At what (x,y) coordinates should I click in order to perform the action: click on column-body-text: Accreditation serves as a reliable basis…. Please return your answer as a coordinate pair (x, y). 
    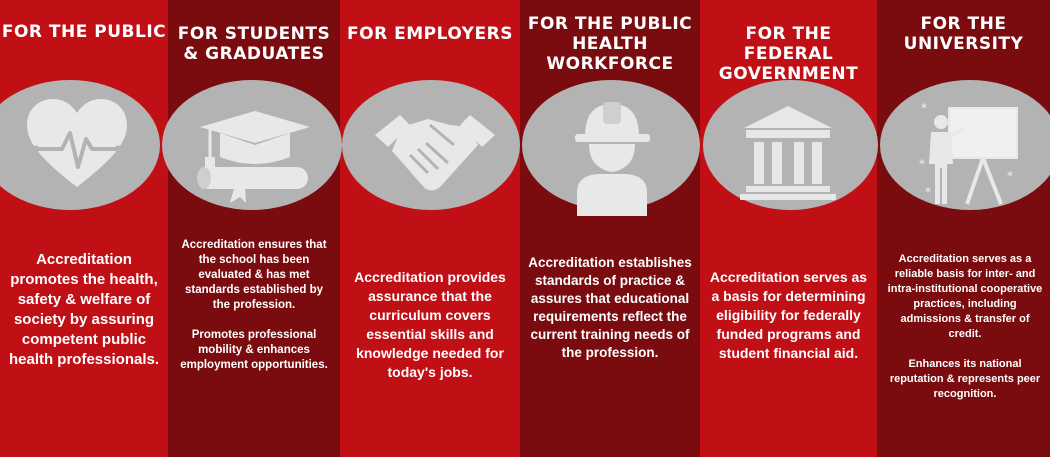
    Looking at the image, I should click on (965, 326).